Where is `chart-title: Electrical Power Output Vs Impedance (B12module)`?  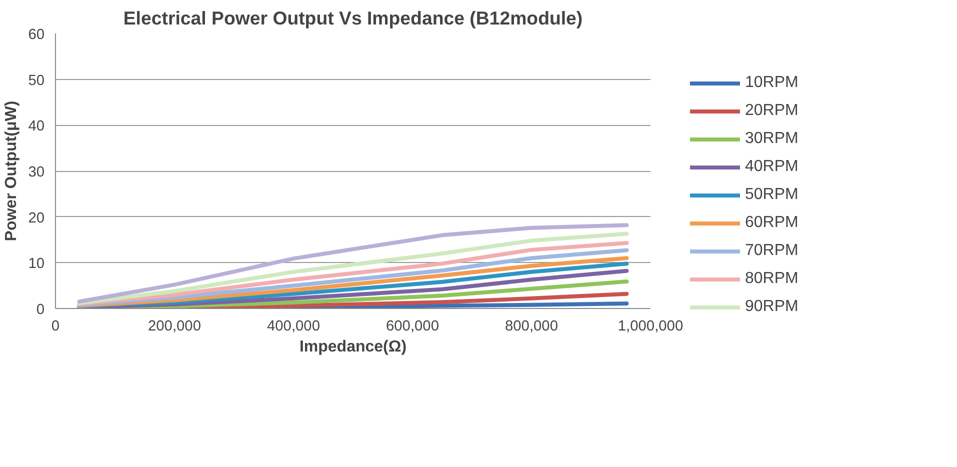
chart-title: Electrical Power Output Vs Impedance (B12module) is located at coordinates (353, 18).